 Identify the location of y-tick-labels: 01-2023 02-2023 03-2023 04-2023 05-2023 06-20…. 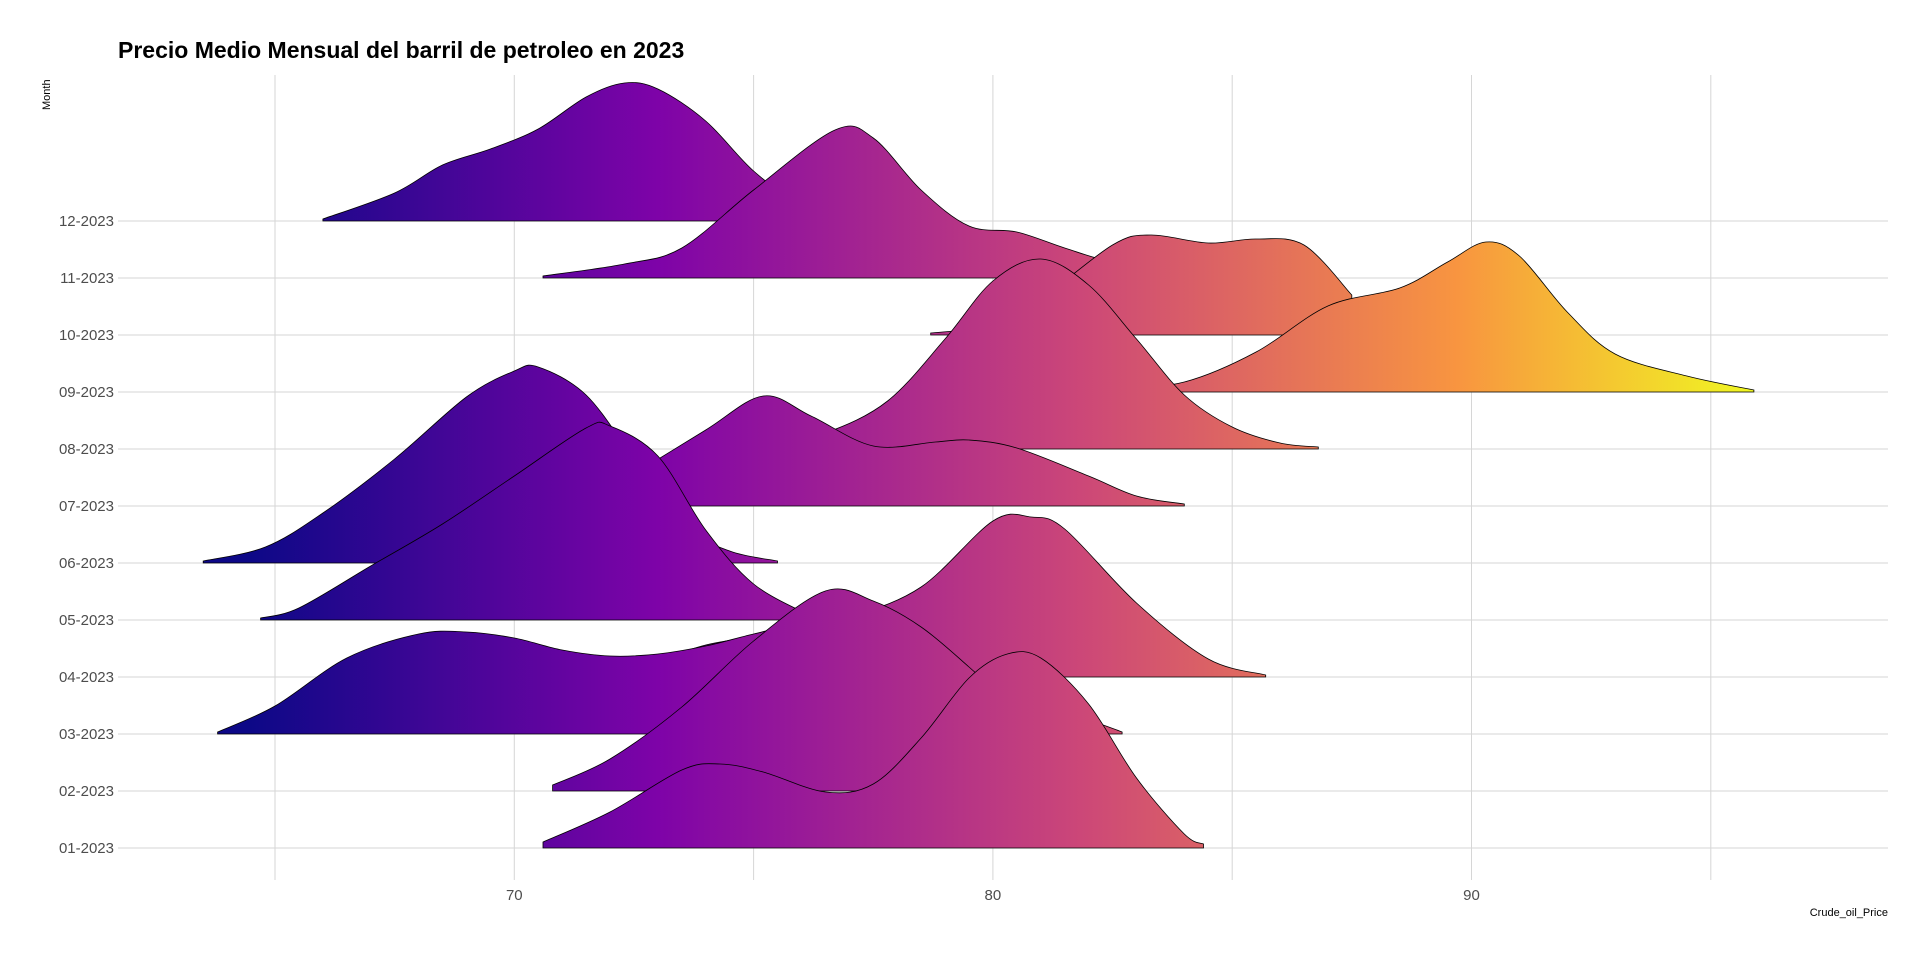
(86, 535).